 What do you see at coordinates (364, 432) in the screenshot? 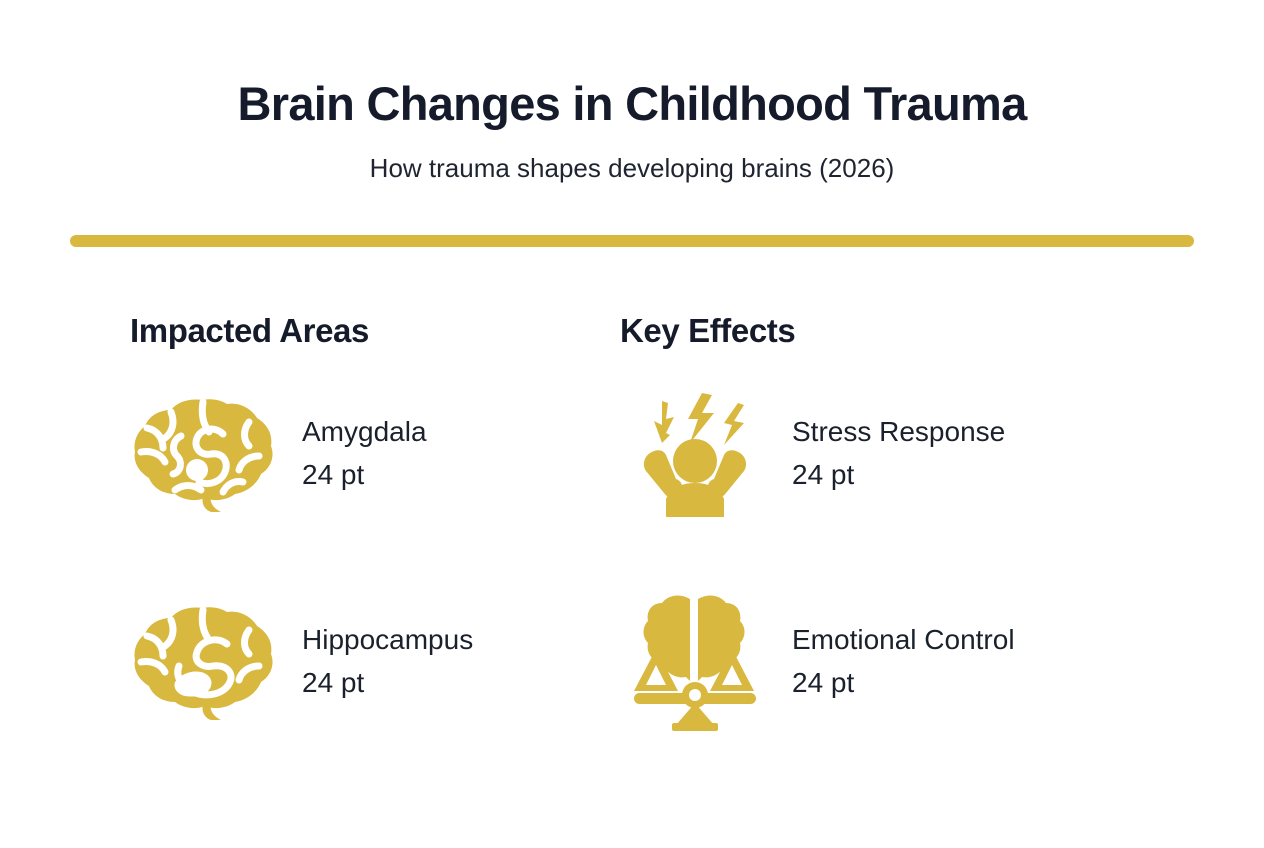
I see `list-item-label: Amygdala` at bounding box center [364, 432].